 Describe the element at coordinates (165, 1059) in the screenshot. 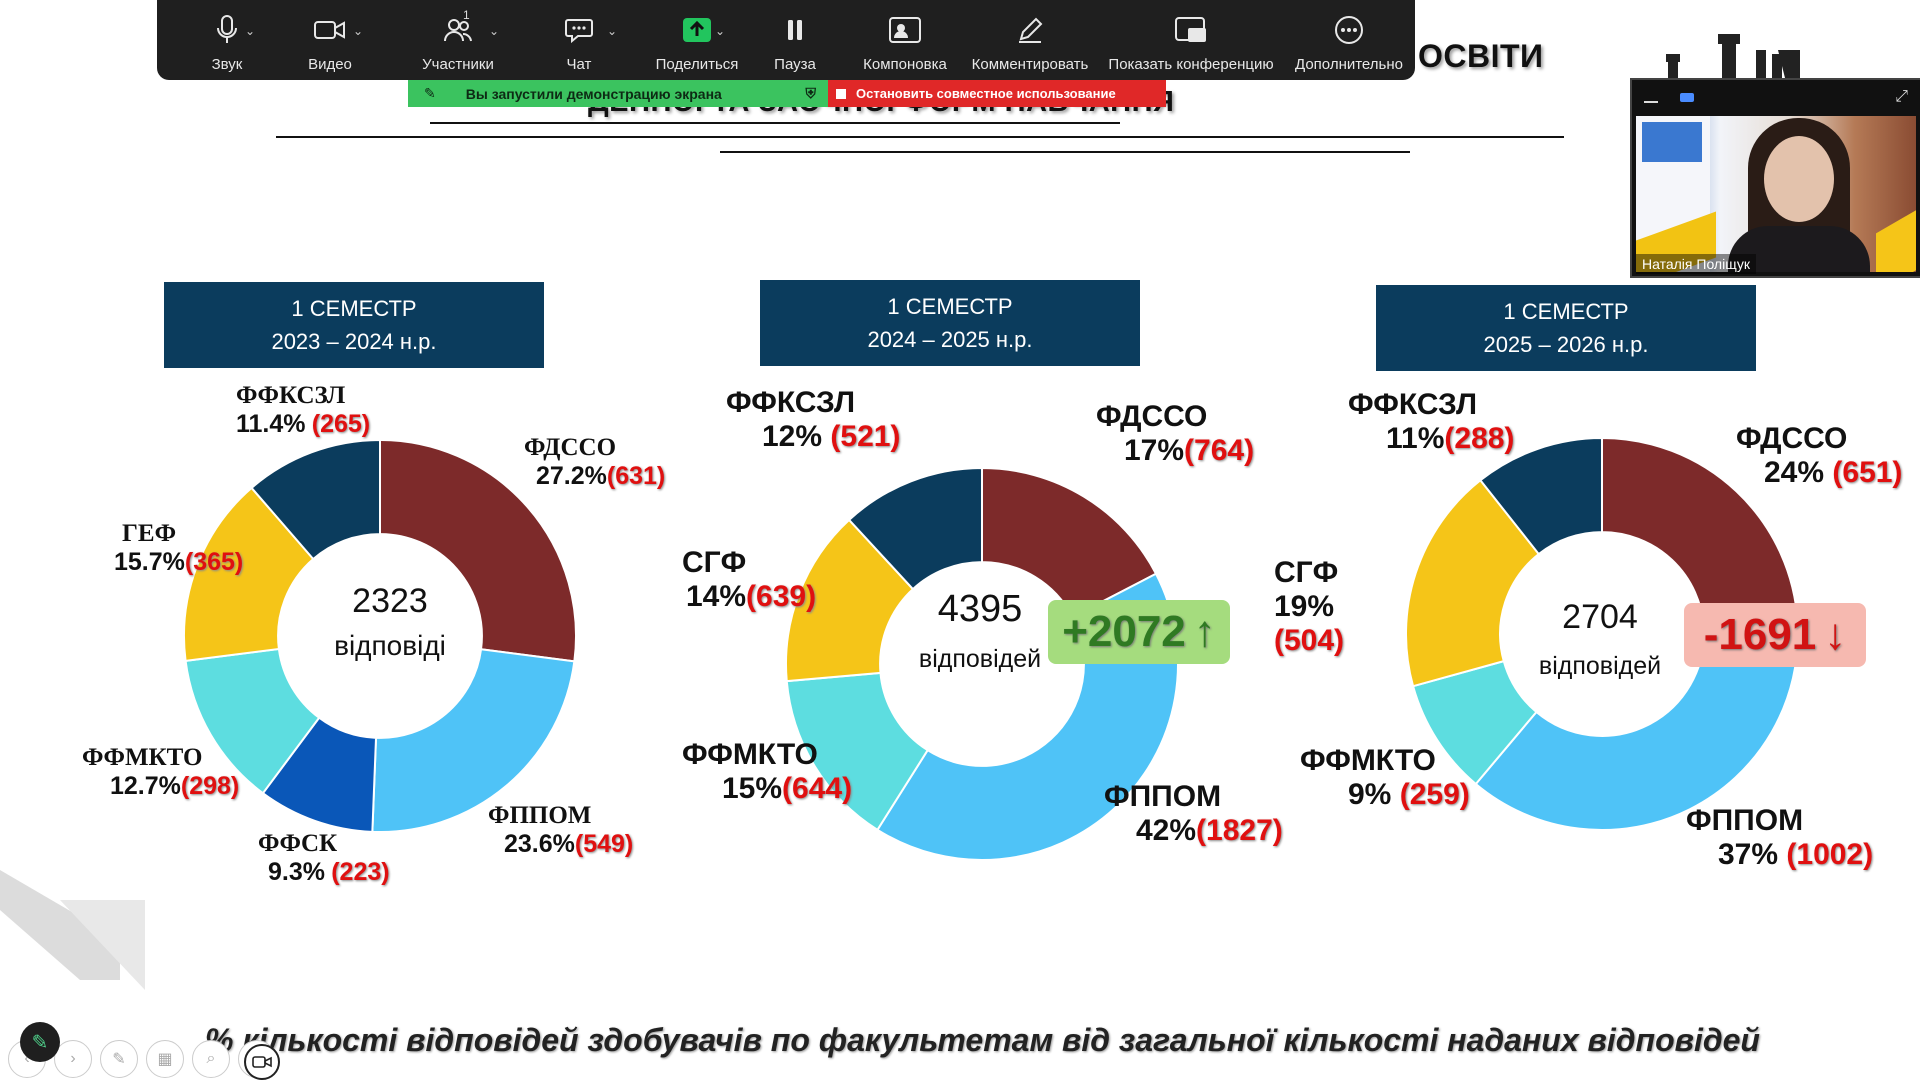

I see `slides-grid-icon: ▦` at that location.